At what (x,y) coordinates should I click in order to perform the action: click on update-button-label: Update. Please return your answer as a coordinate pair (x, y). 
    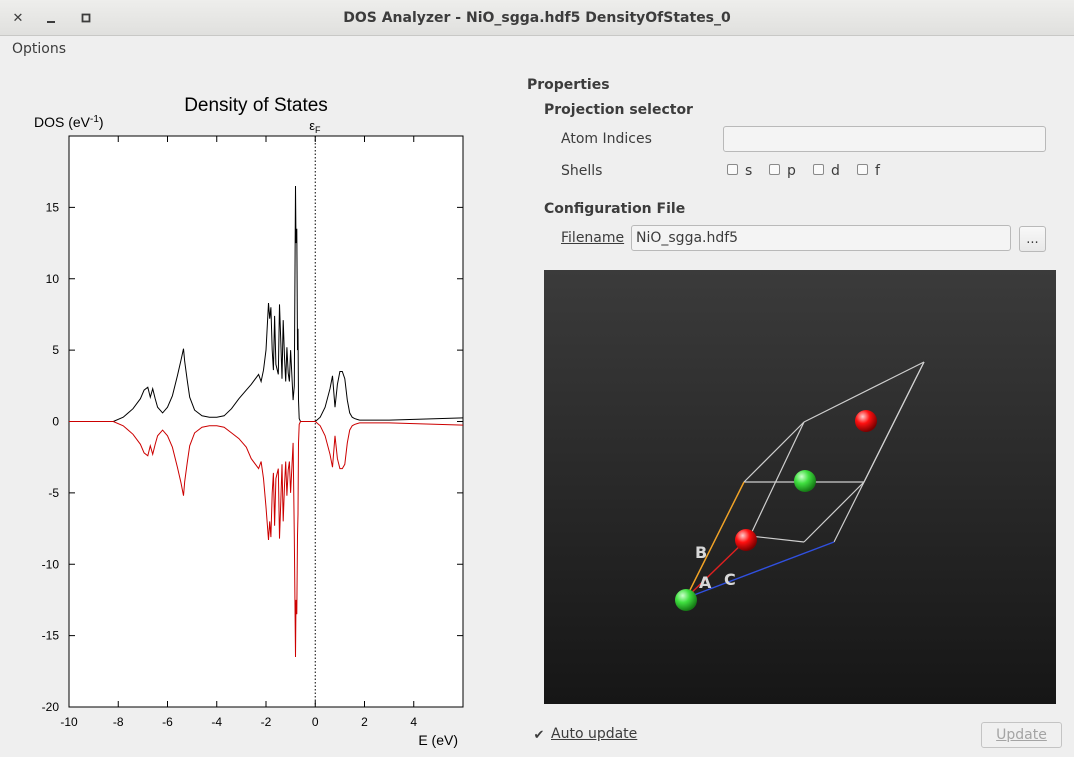
    Looking at the image, I should click on (1021, 735).